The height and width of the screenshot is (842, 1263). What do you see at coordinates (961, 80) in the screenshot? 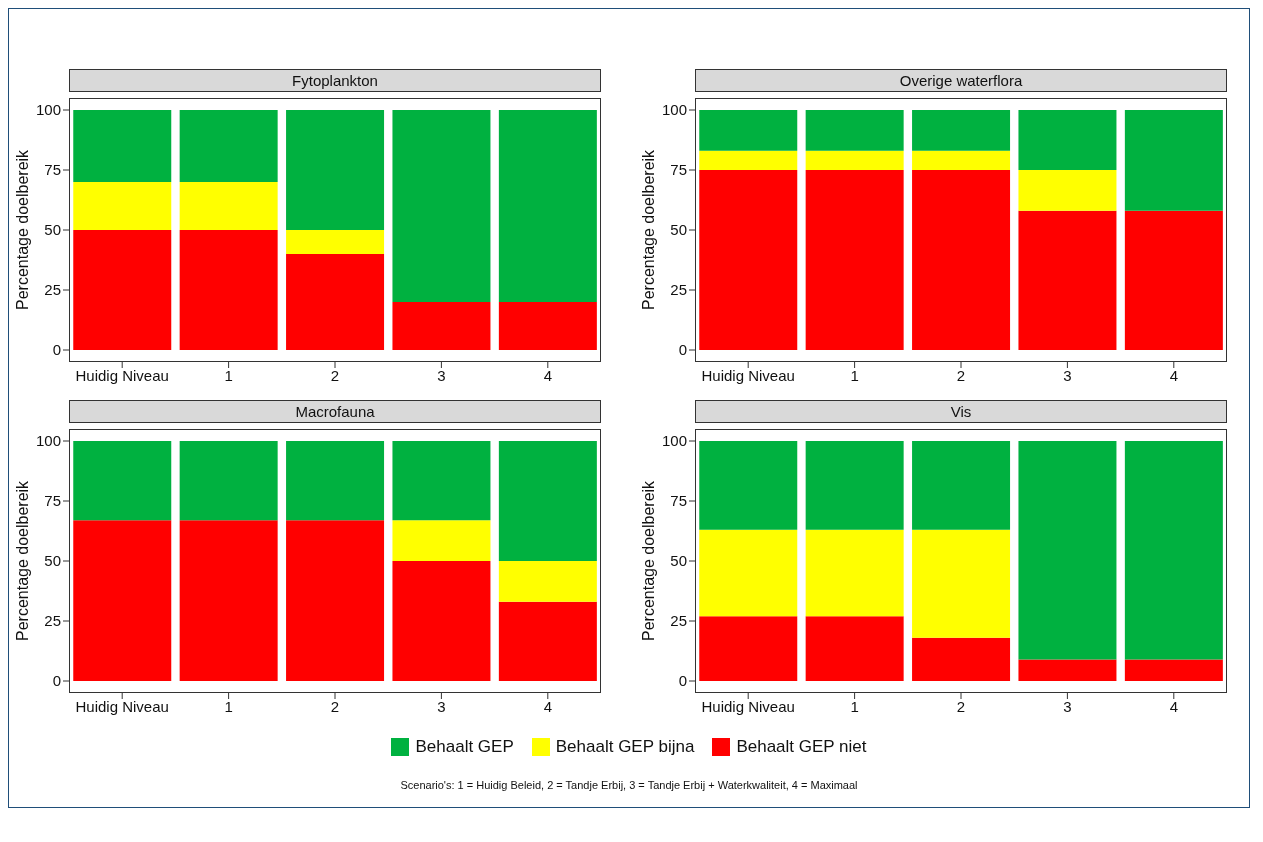
I see `chart-title: Overige waterflora` at bounding box center [961, 80].